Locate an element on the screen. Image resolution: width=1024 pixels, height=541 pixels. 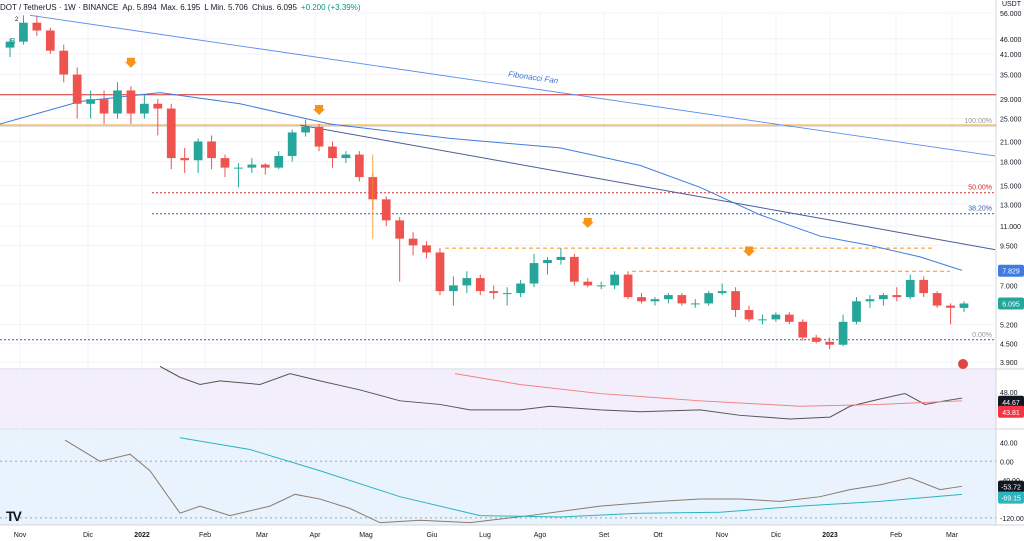
y-tick-label: 15.000 is located at coordinates (1011, 187).